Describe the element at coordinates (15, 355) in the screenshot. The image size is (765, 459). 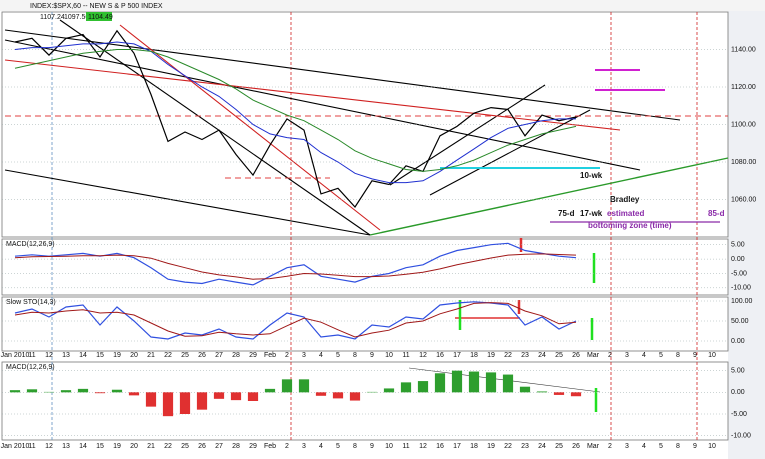
I see `x-tick-label: Jan 2010` at that location.